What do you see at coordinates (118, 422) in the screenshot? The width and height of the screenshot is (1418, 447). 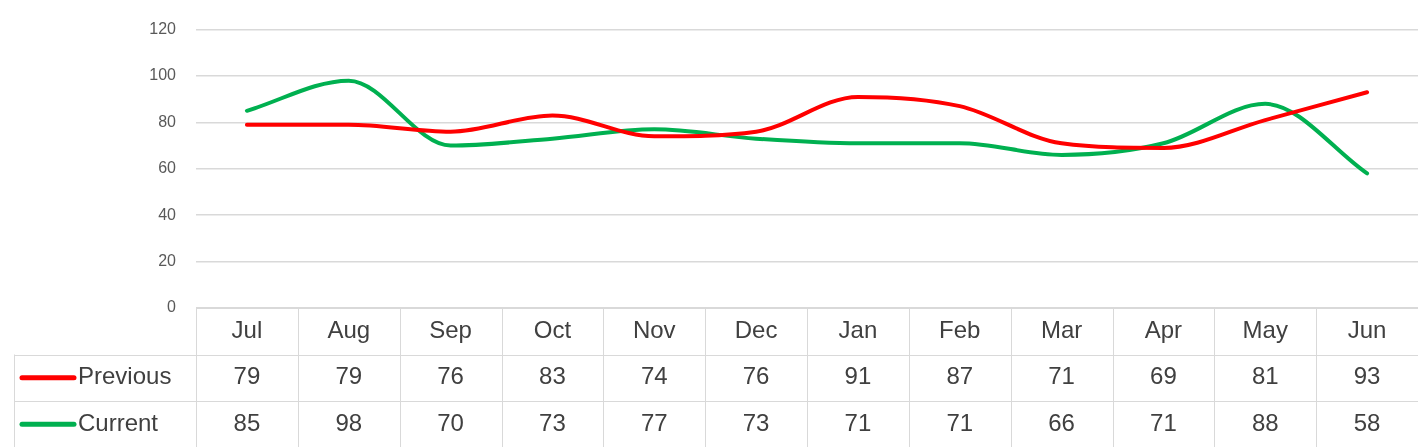 I see `legend-label: Current` at bounding box center [118, 422].